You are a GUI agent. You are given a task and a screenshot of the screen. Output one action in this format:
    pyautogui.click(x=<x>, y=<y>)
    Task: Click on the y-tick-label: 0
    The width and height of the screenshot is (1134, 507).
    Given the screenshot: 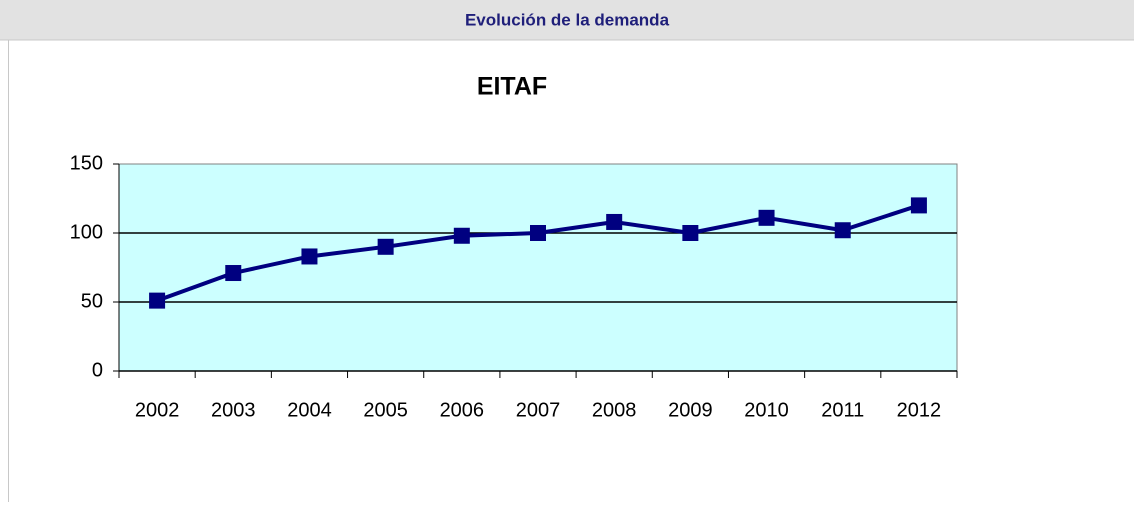 What is the action you would take?
    pyautogui.click(x=97, y=370)
    